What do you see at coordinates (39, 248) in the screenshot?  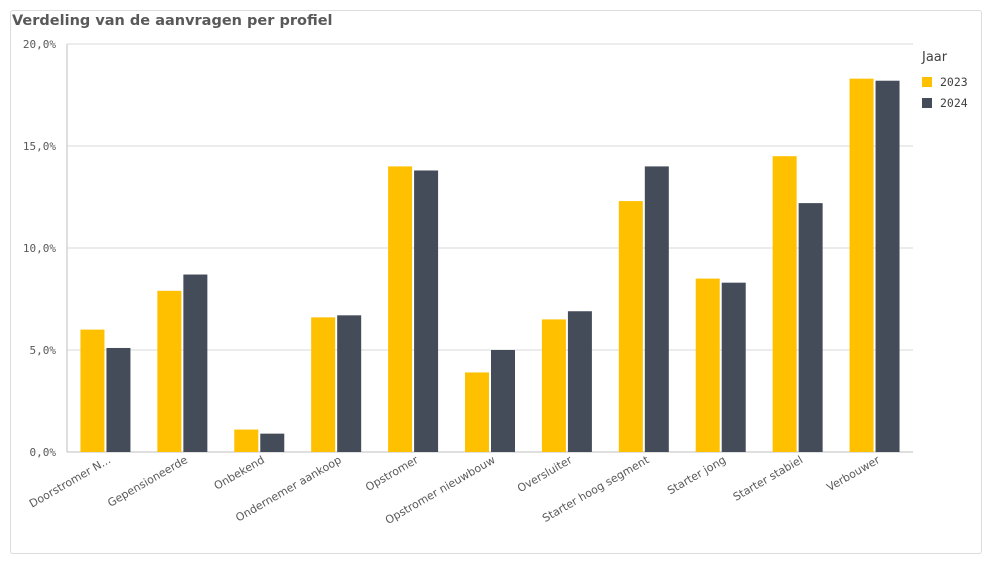 I see `y-tick-label: 10,0%` at bounding box center [39, 248].